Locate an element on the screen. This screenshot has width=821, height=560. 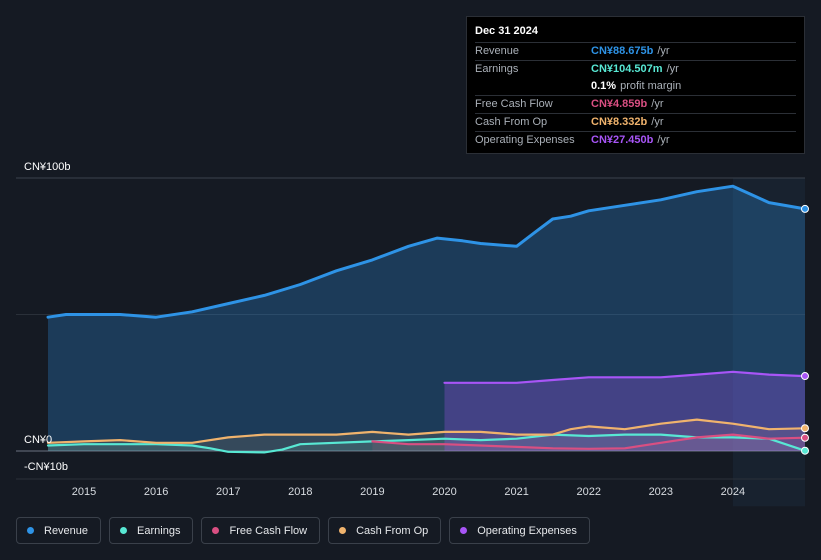
cash-from-op-line is located at coordinates (426, 431).